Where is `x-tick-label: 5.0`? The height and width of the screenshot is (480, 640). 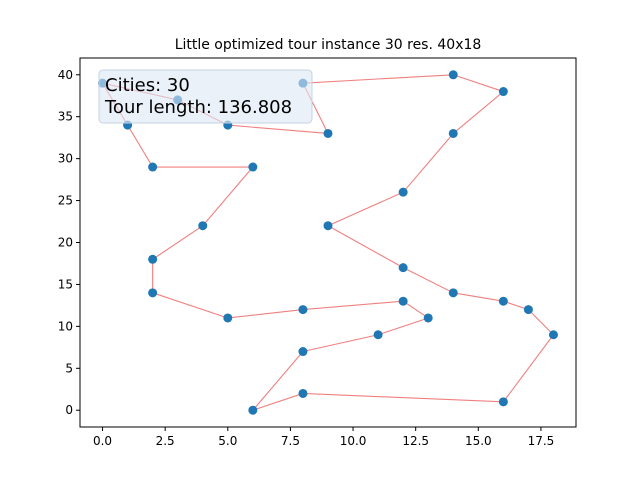
x-tick-label: 5.0 is located at coordinates (227, 441).